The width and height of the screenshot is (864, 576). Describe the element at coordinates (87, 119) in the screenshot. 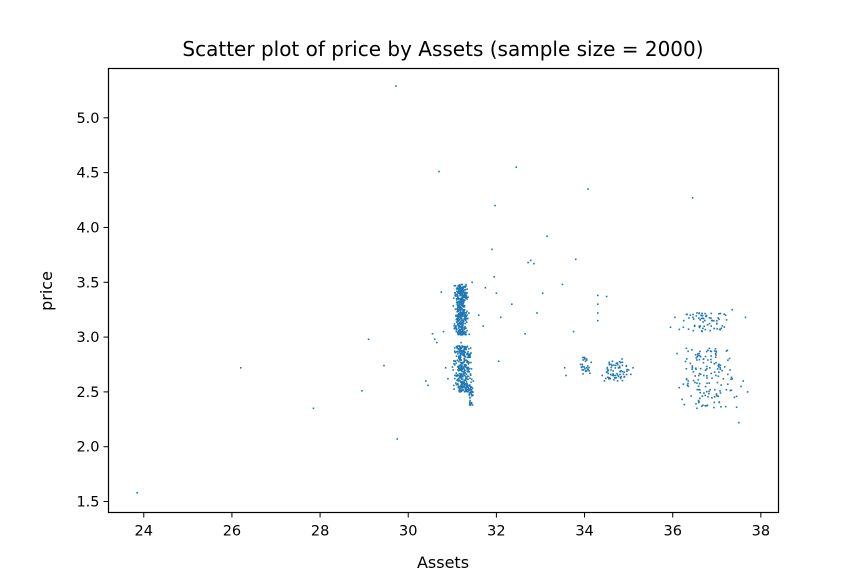

I see `y-tick-label: 5.0` at that location.